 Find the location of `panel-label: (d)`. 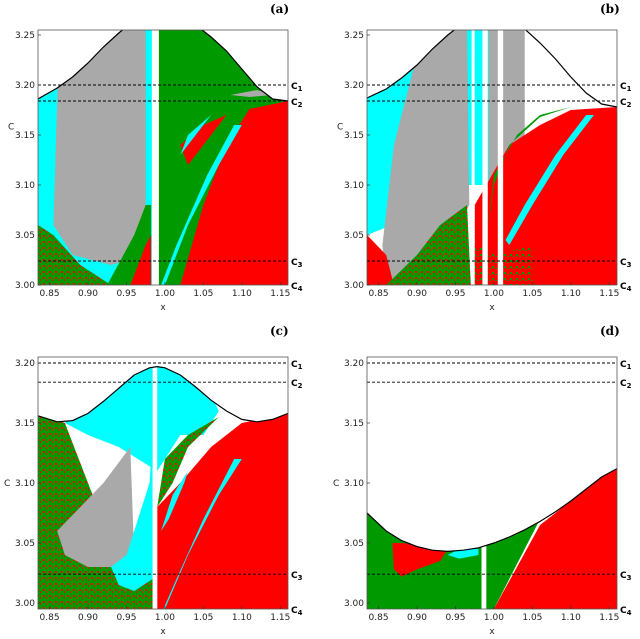

panel-label: (d) is located at coordinates (610, 331).